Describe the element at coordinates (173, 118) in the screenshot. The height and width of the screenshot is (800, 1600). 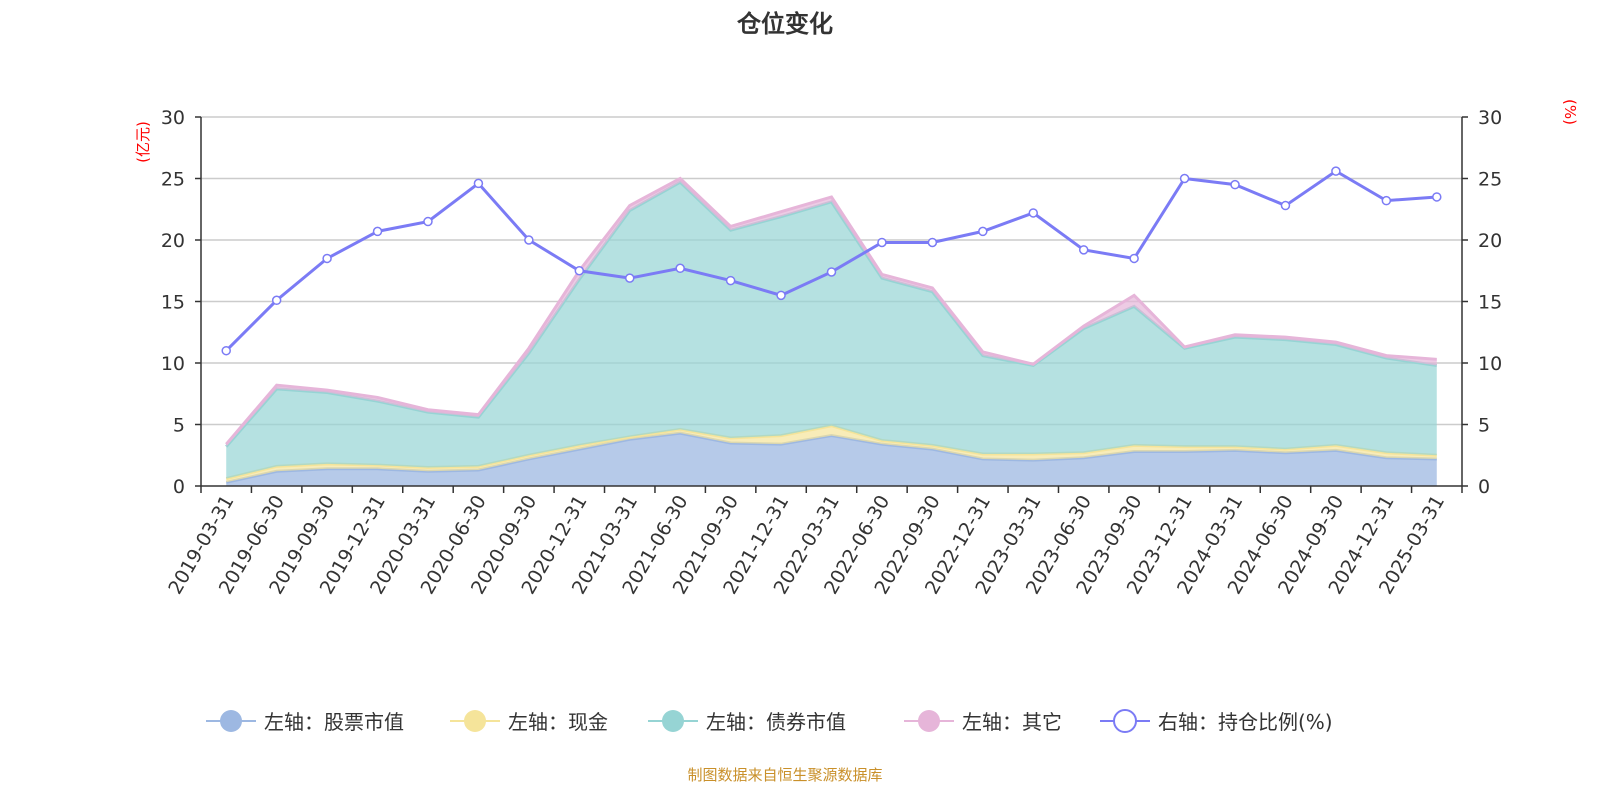
I see `left-tick-label: 30` at that location.